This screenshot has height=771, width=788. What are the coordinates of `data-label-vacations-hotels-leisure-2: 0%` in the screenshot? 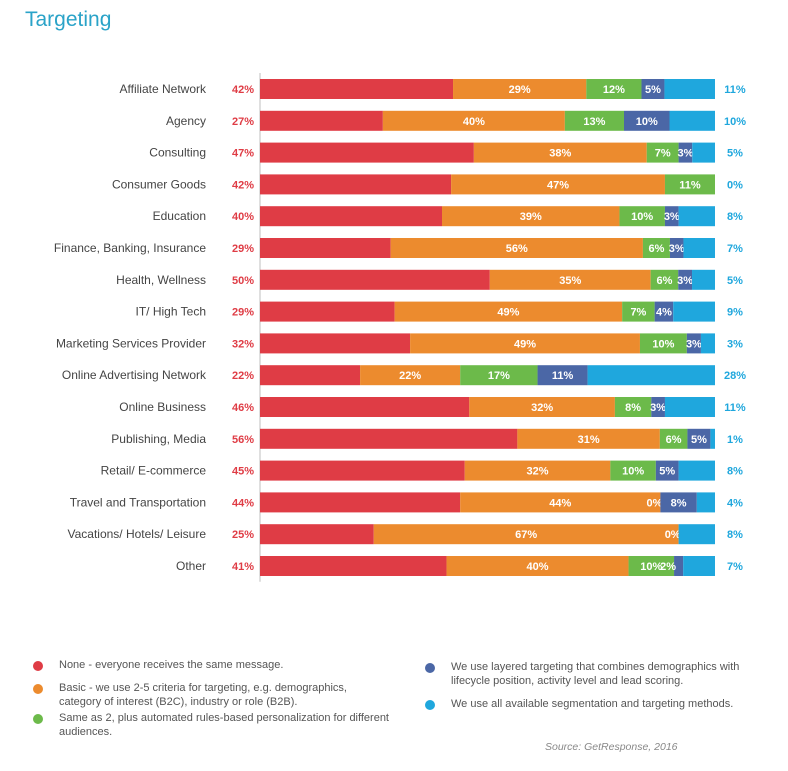 It's located at (673, 535).